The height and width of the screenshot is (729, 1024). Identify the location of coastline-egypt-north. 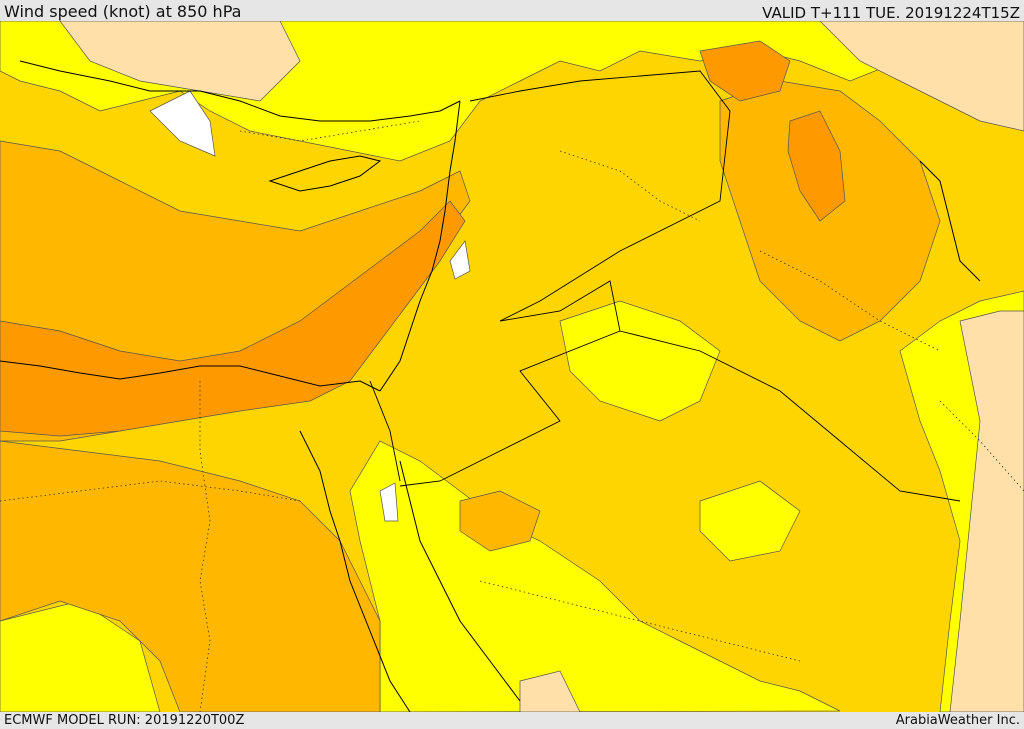
(190, 376).